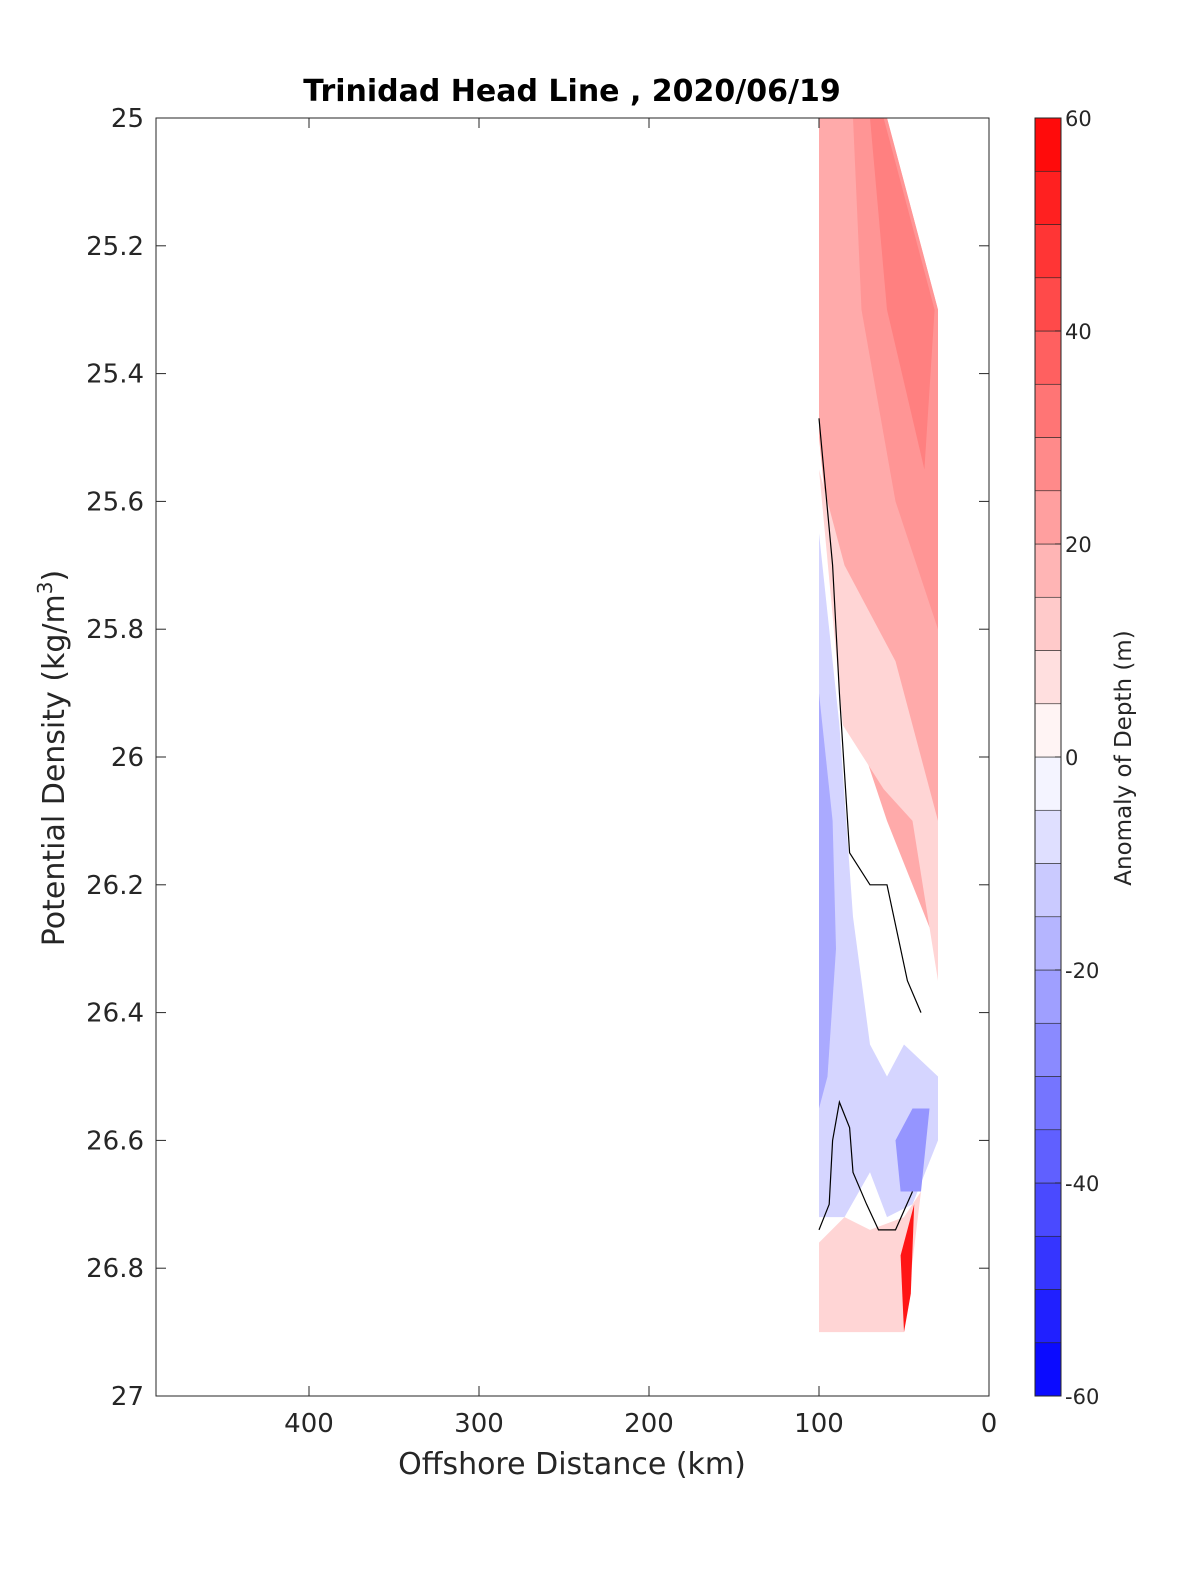 The width and height of the screenshot is (1200, 1575). Describe the element at coordinates (1078, 119) in the screenshot. I see `colorbar-tick-label: 60` at that location.